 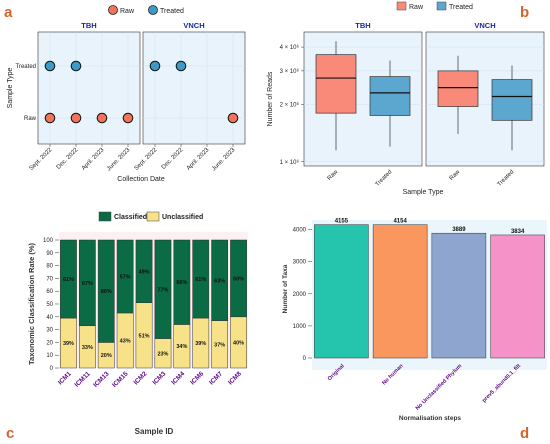 What do you see at coordinates (65, 378) in the screenshot?
I see `x-tick-label: ICM1` at bounding box center [65, 378].